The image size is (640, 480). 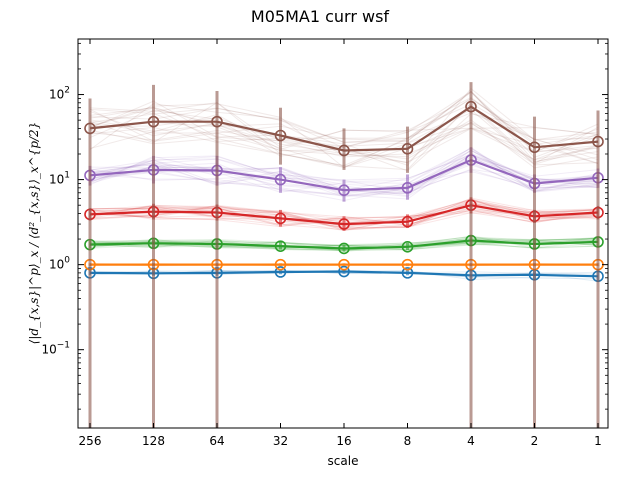 I want to click on x-tick-label: 64, so click(x=216, y=441).